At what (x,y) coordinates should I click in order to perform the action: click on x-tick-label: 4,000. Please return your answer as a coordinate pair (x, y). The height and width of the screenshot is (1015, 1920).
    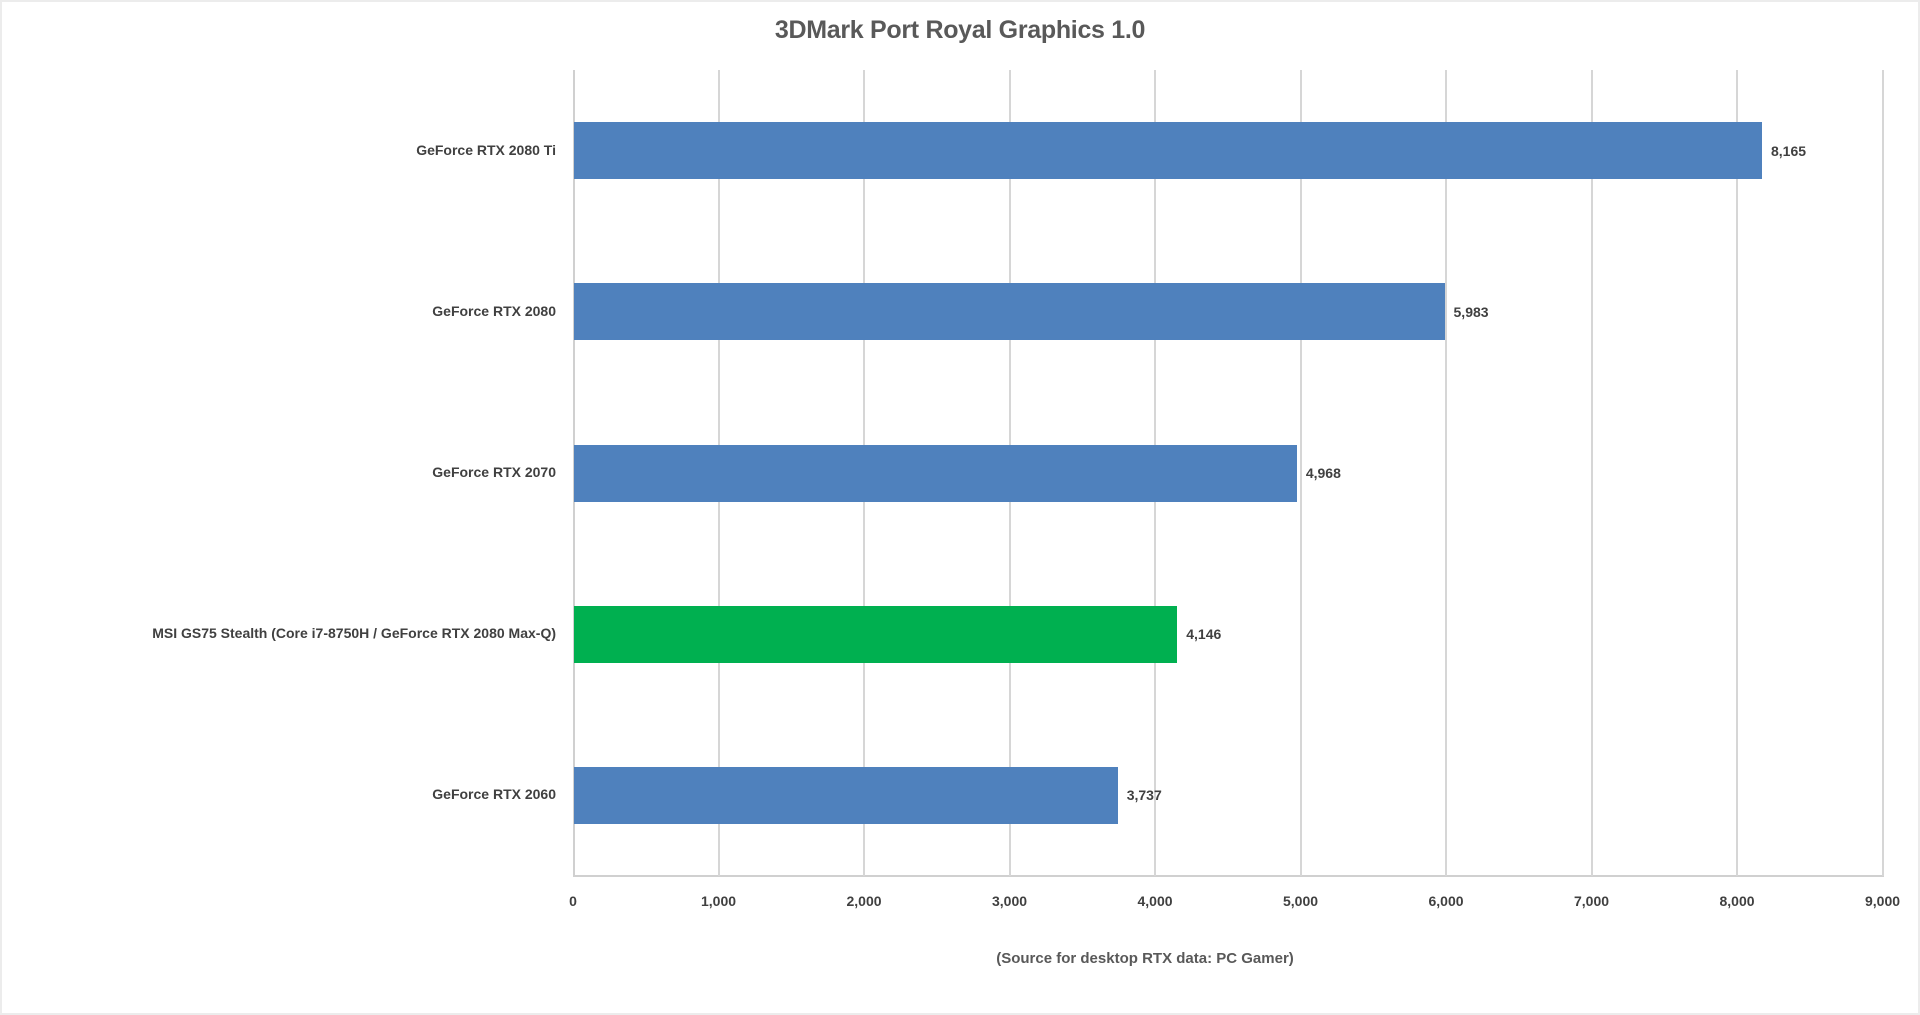
    Looking at the image, I should click on (1155, 901).